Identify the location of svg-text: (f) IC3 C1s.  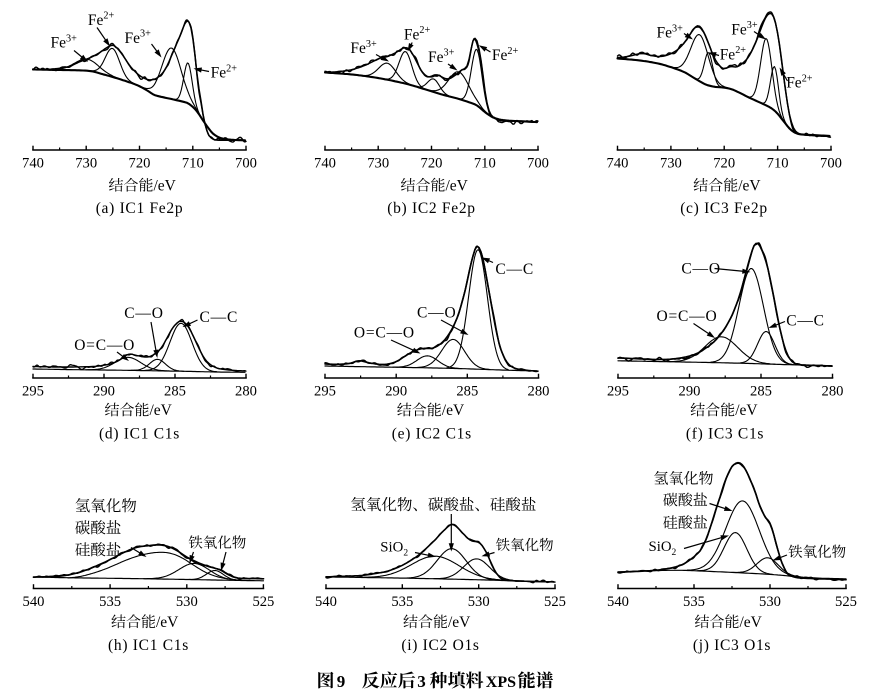
(725, 434).